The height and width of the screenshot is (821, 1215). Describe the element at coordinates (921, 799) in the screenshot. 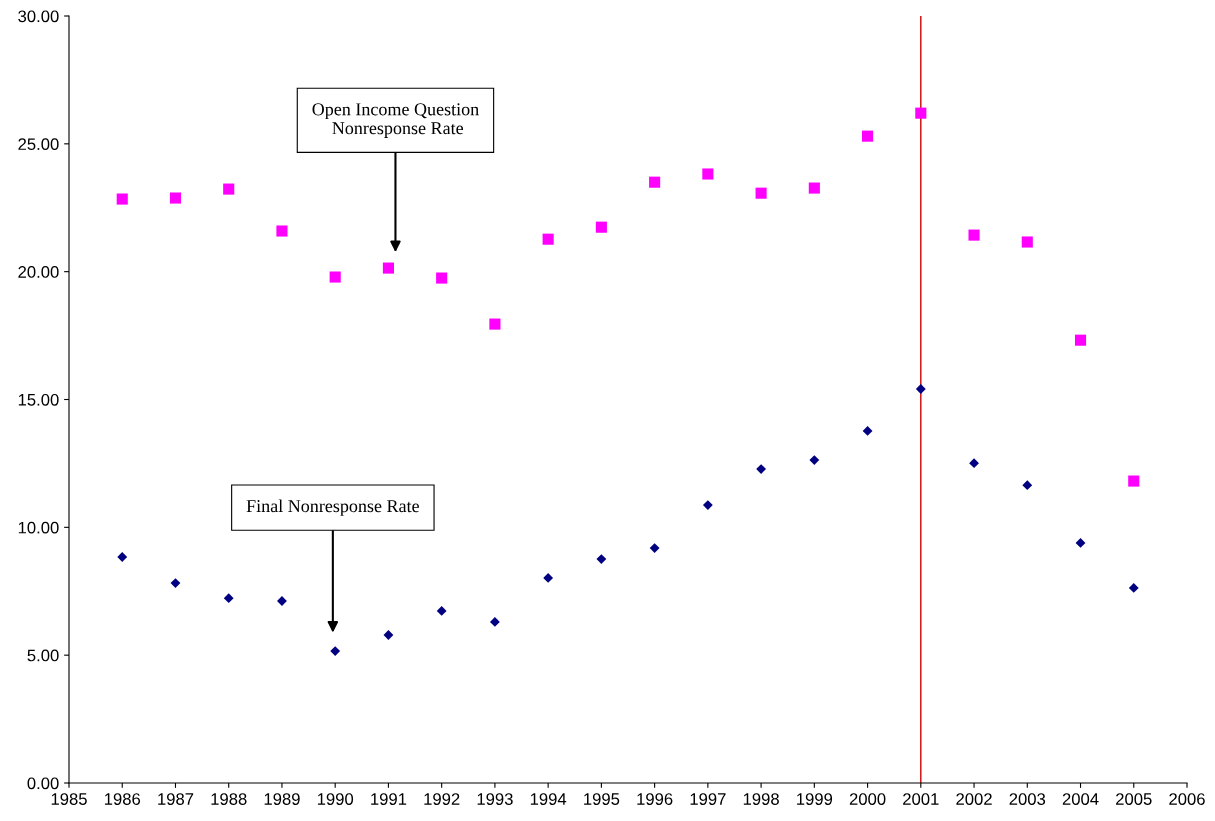

I see `x-tick-label: 2001` at that location.